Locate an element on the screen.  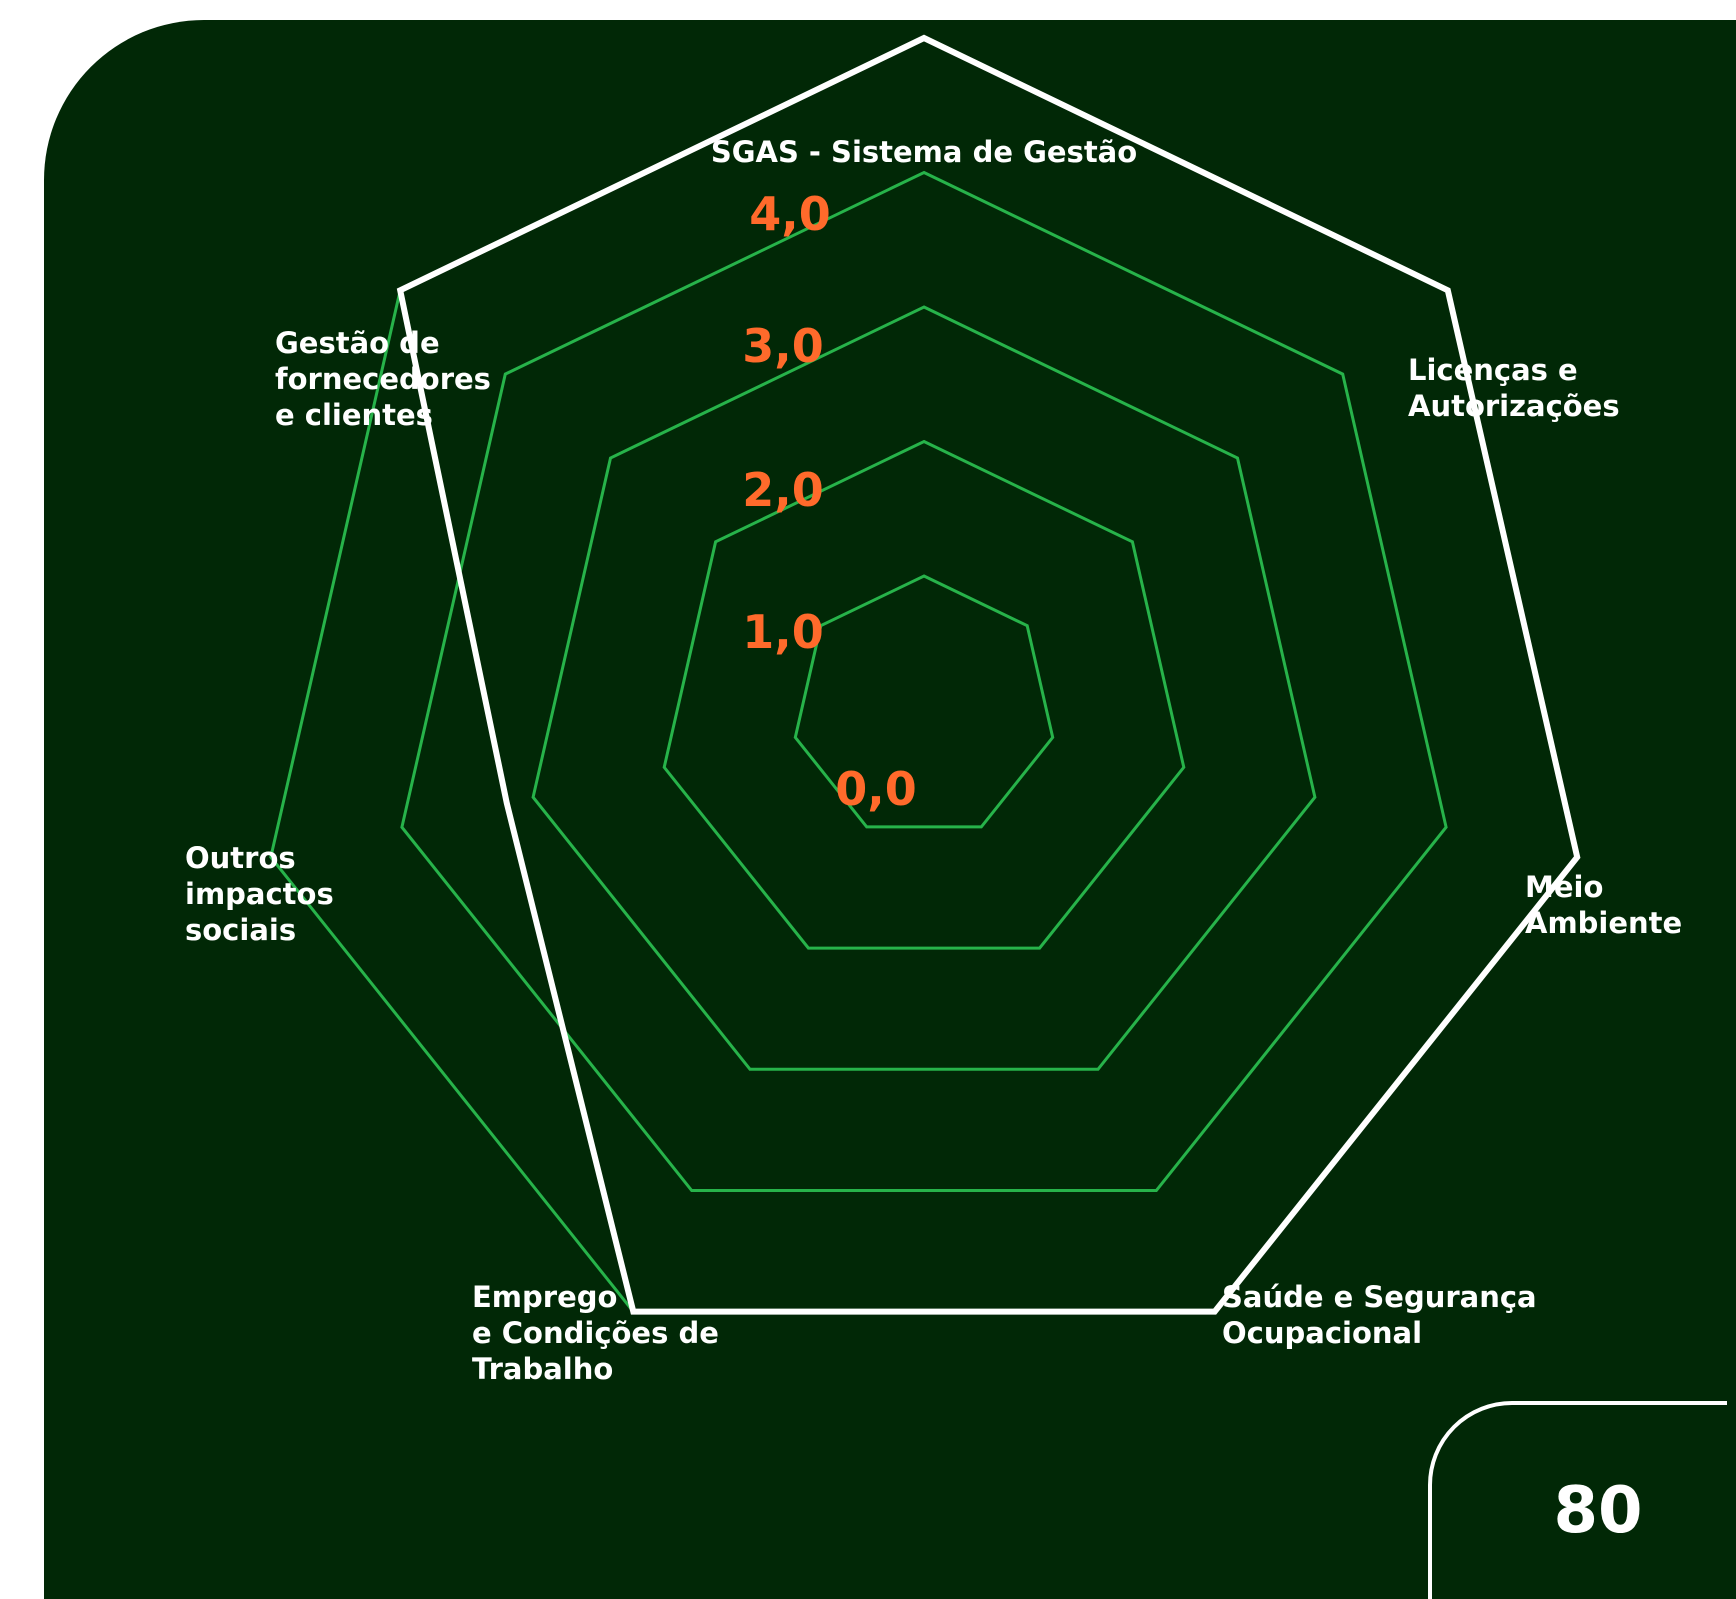
axis-label-line: Ocupacional is located at coordinates (1322, 1333).